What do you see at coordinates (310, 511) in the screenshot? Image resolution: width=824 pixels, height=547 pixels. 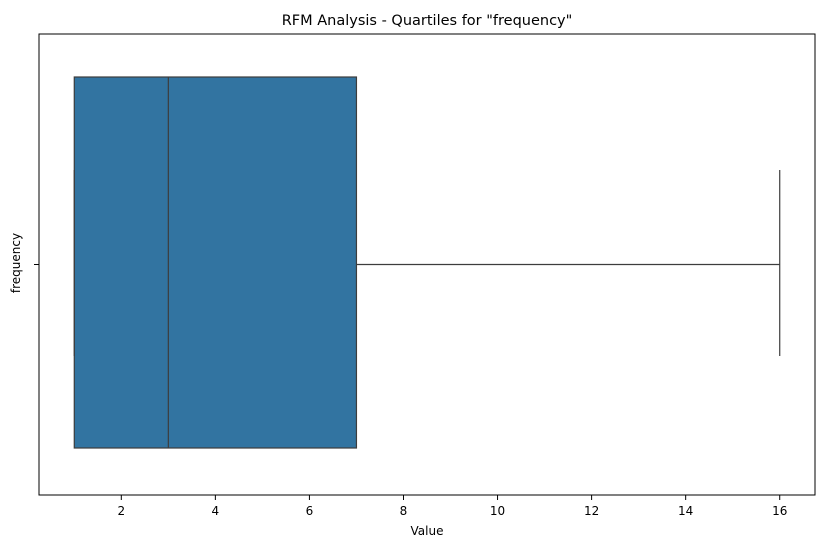 I see `x-tick-label: 6` at bounding box center [310, 511].